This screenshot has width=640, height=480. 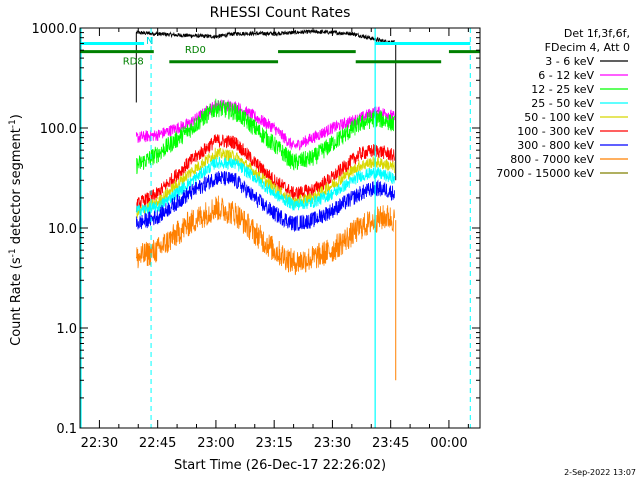 What do you see at coordinates (195, 50) in the screenshot?
I see `annotation-1: RD0` at bounding box center [195, 50].